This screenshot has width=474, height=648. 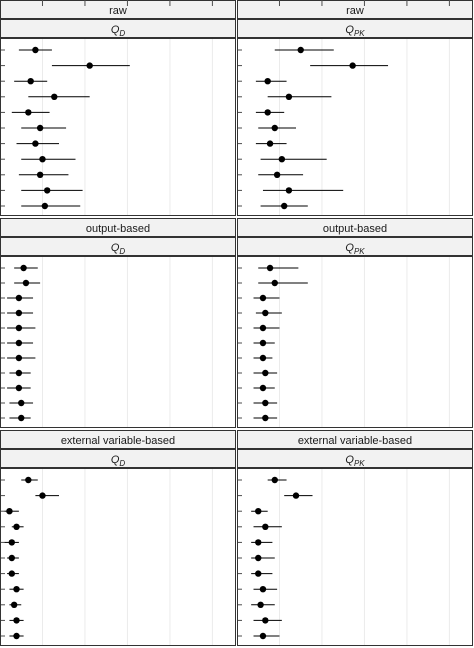 I want to click on strip-method-label: output-based, so click(x=118, y=229).